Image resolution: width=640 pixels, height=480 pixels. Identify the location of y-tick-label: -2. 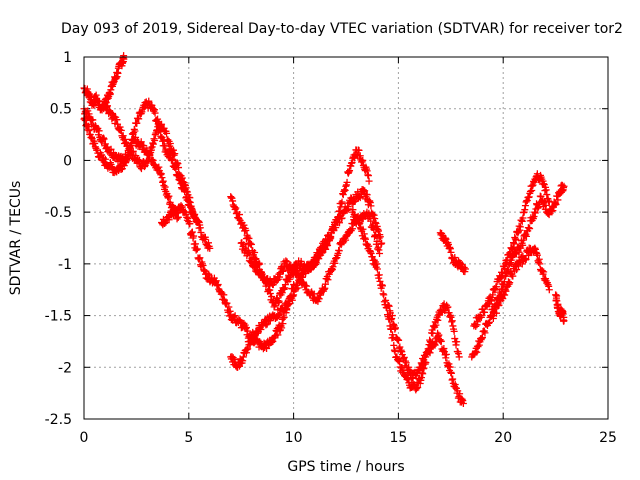
(65, 368).